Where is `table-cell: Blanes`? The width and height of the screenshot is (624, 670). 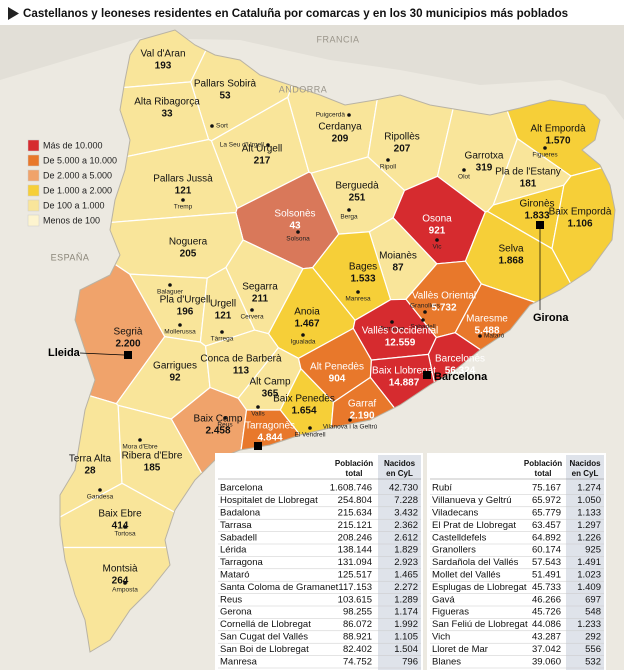
table-cell: Blanes is located at coordinates (446, 661).